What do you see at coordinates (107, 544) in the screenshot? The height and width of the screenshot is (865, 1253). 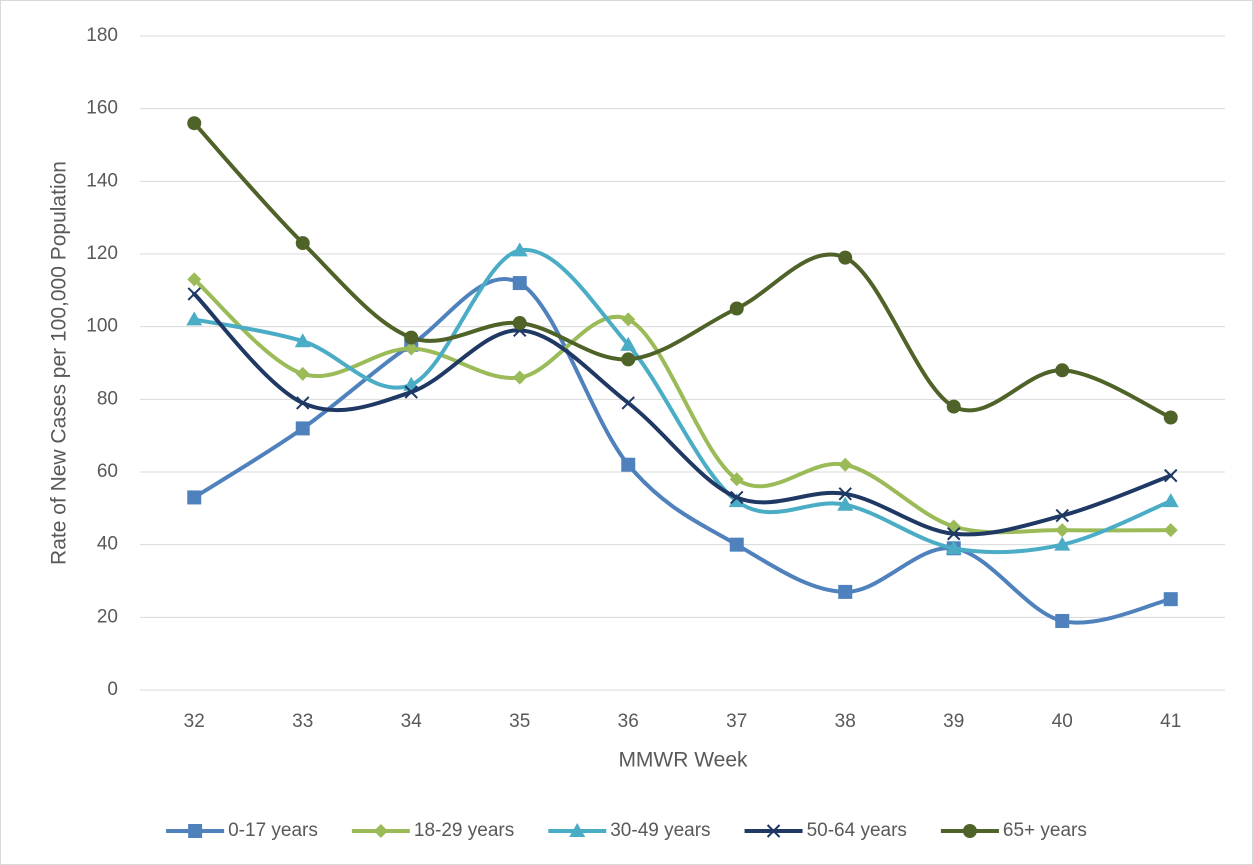 I see `y-tick-label: 40` at bounding box center [107, 544].